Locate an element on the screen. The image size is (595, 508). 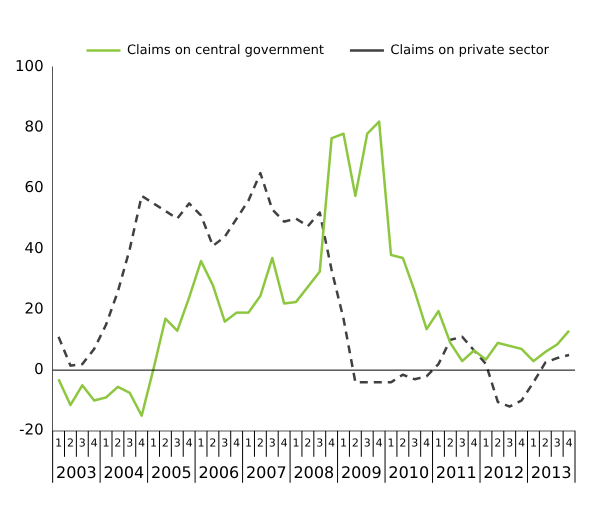
y-tick-label: -20 is located at coordinates (31, 429).